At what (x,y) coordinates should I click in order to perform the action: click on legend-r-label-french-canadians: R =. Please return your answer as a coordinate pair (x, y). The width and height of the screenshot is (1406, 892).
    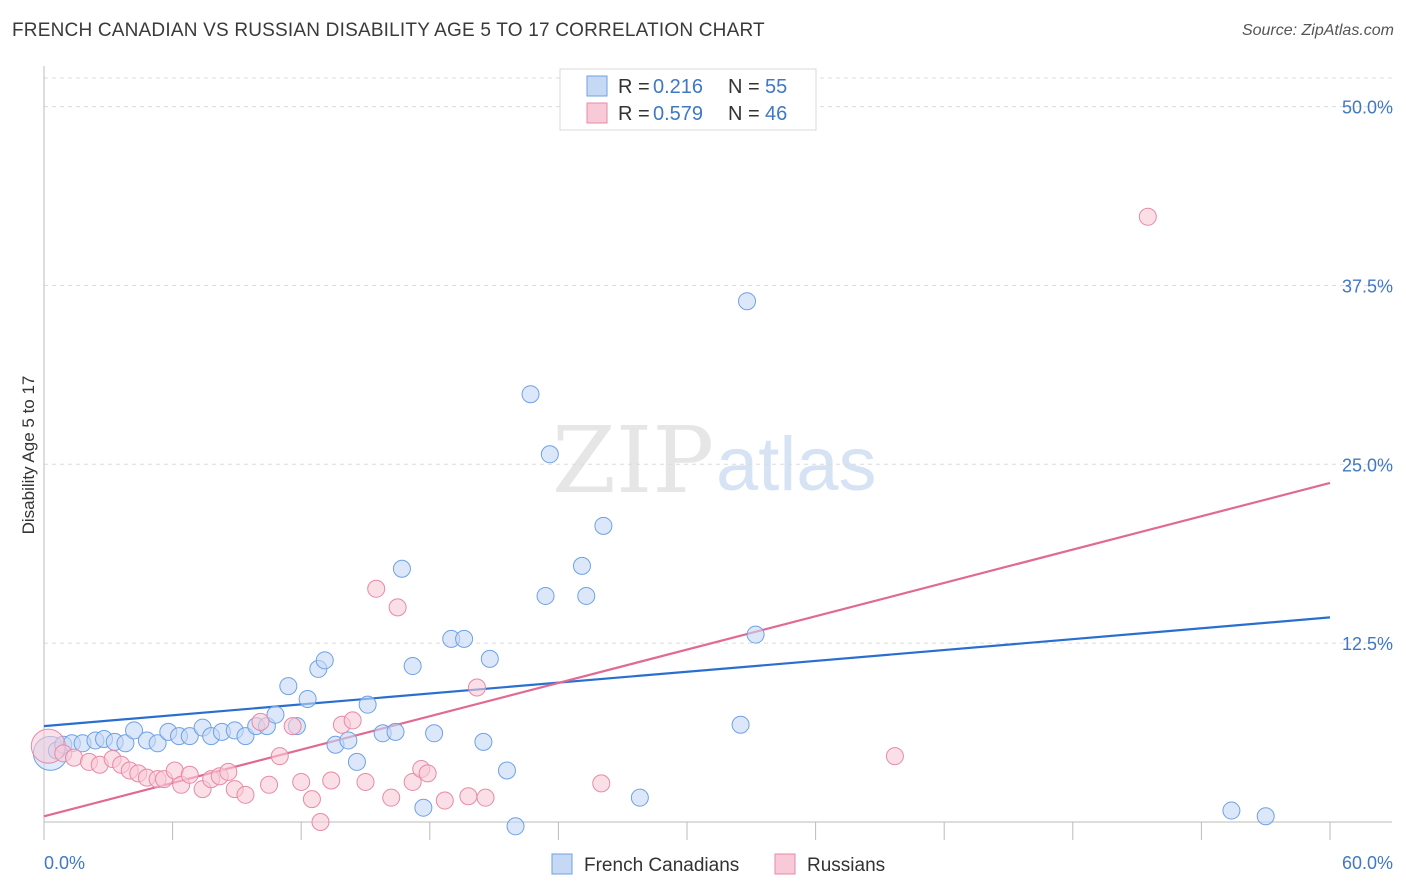
    Looking at the image, I should click on (634, 87).